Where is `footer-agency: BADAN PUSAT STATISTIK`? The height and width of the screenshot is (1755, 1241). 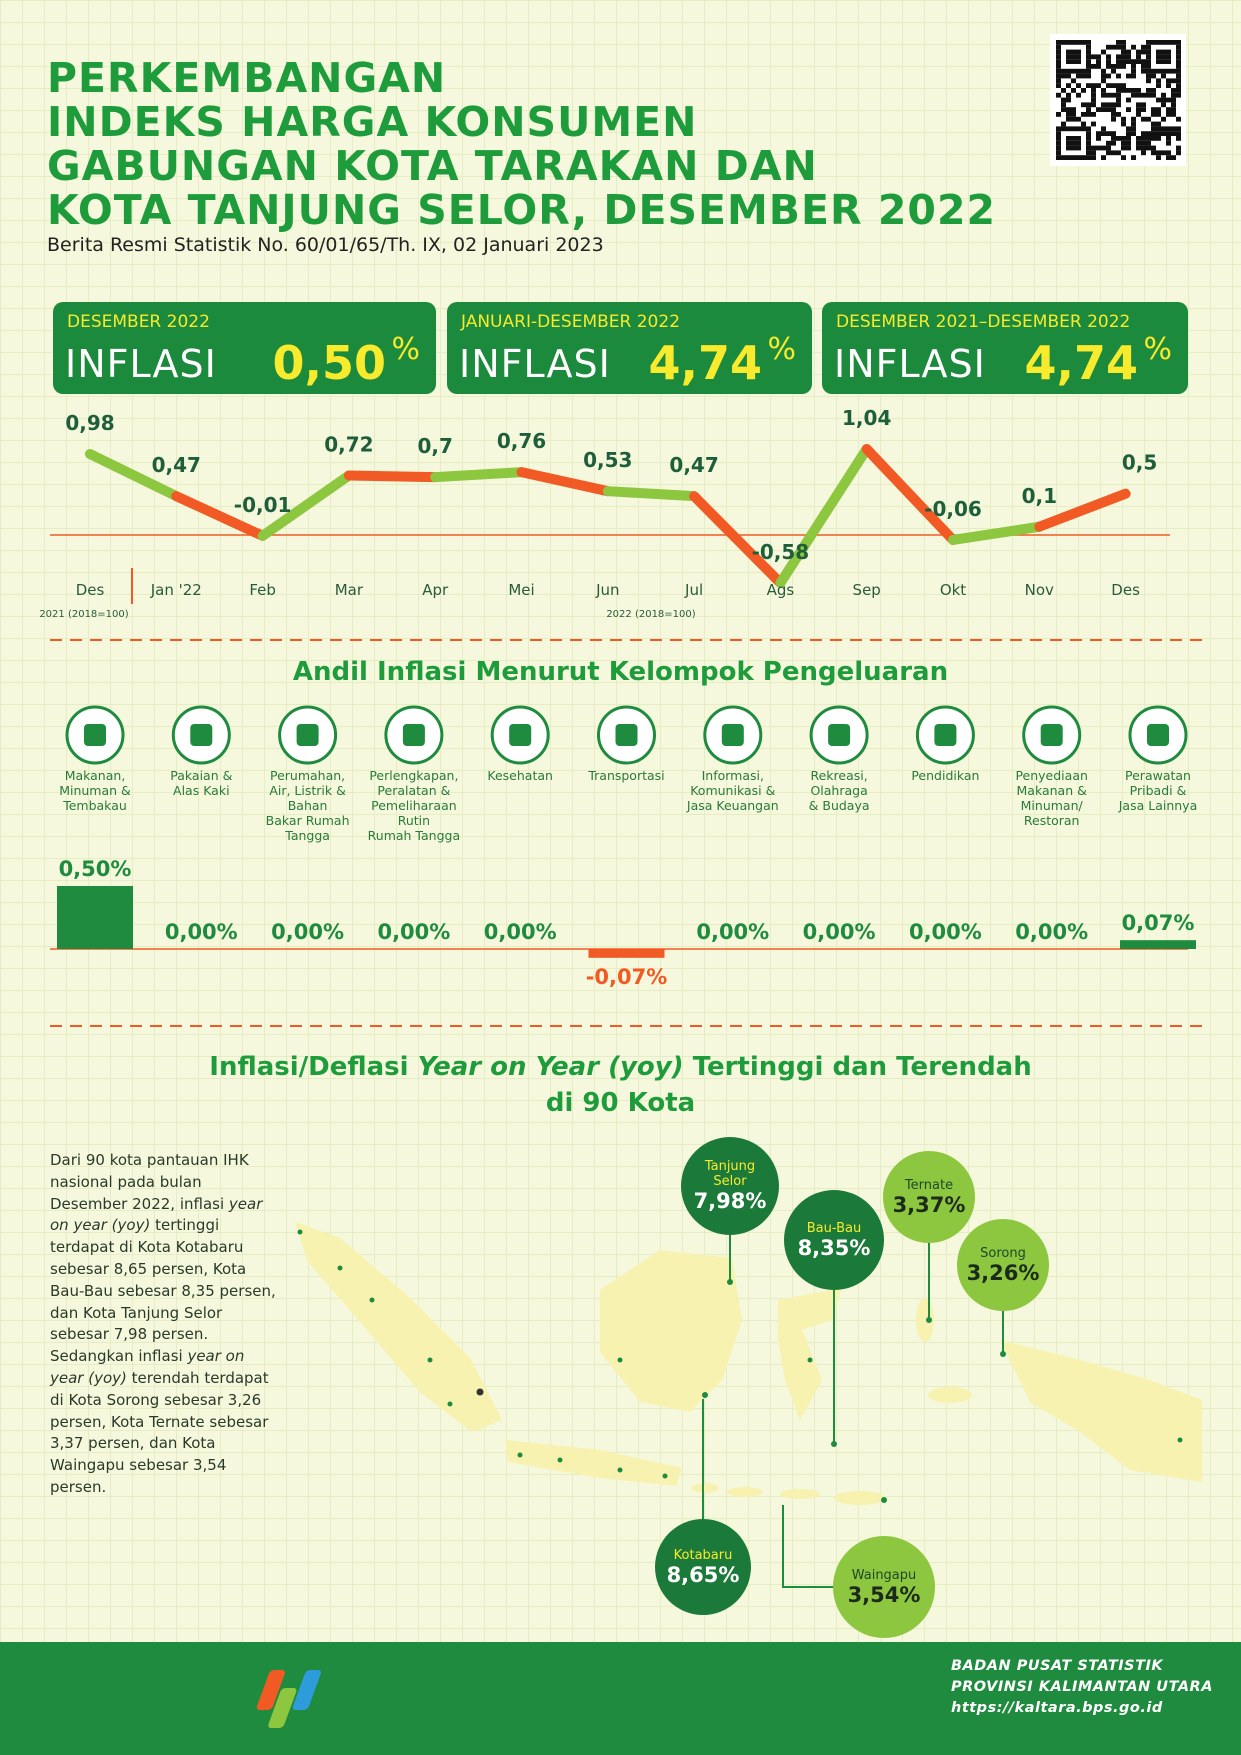 footer-agency: BADAN PUSAT STATISTIK is located at coordinates (1057, 1666).